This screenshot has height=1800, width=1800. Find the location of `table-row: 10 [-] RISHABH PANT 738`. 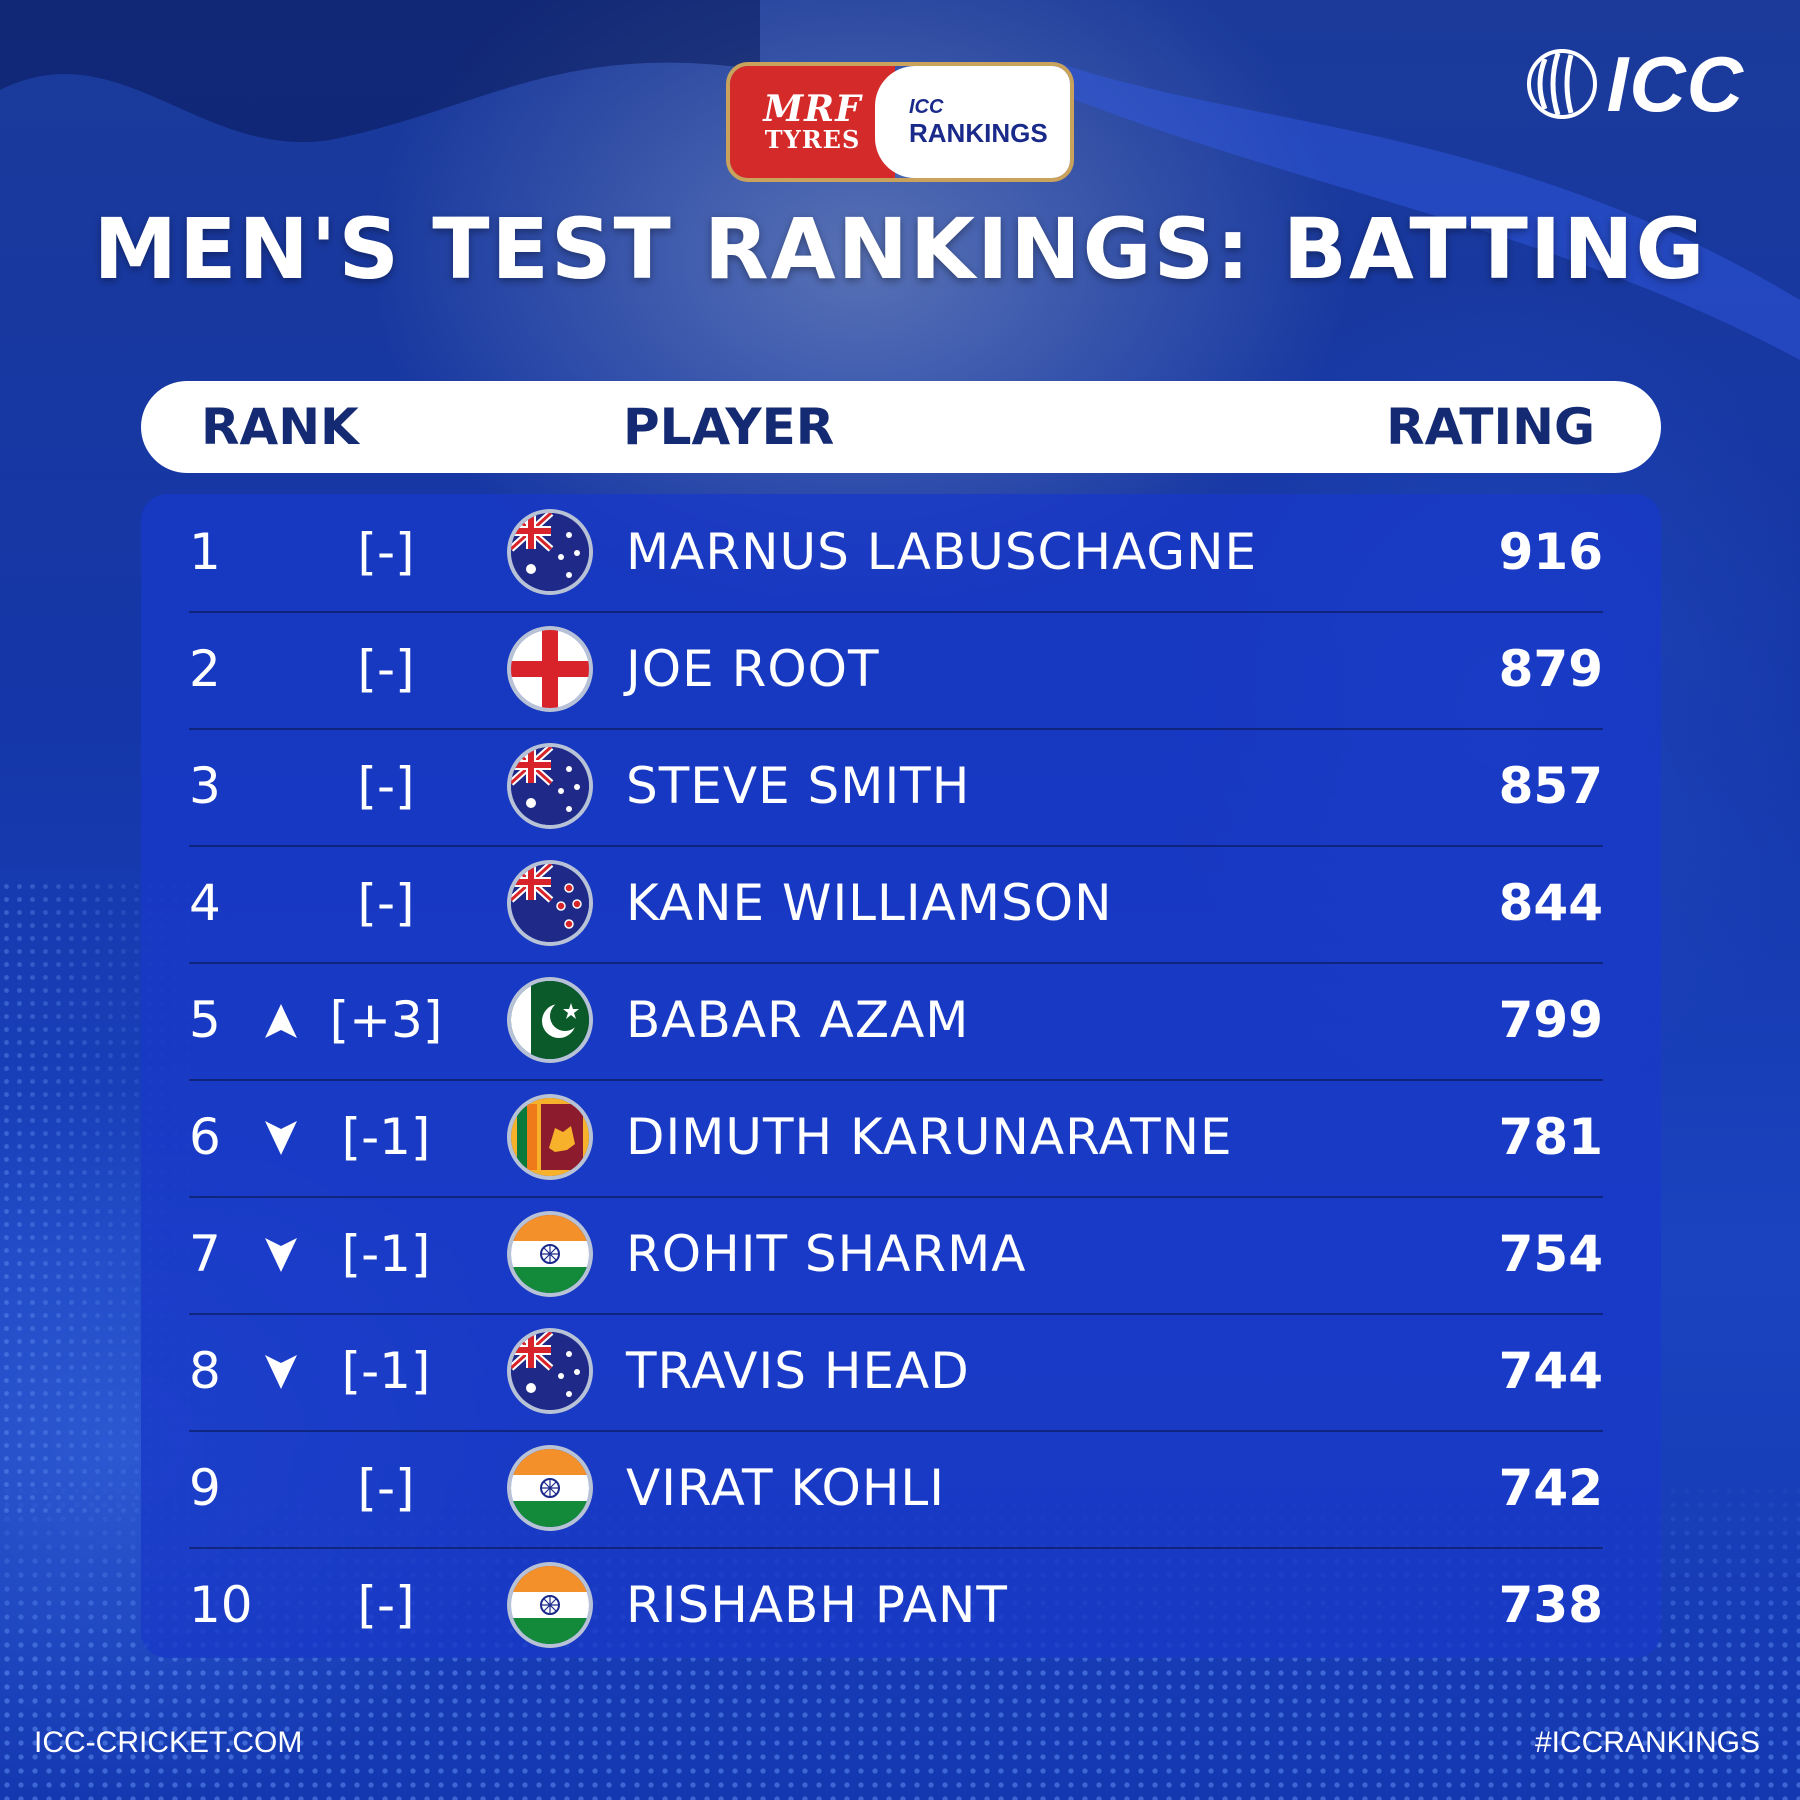

table-row: 10 [-] RISHABH PANT 738 is located at coordinates (896, 1605).